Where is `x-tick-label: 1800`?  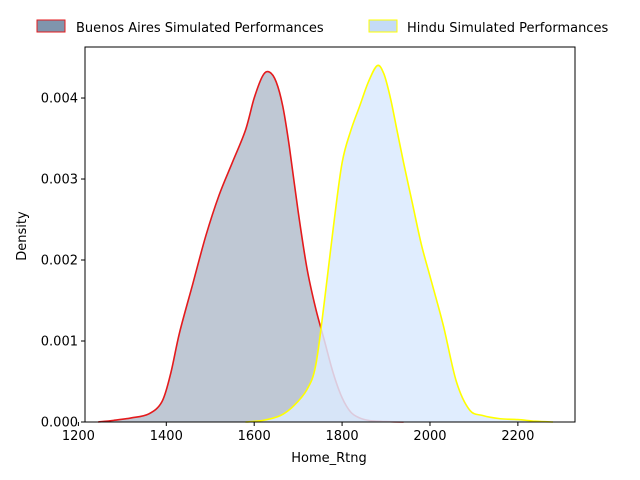 x-tick-label: 1800 is located at coordinates (342, 436).